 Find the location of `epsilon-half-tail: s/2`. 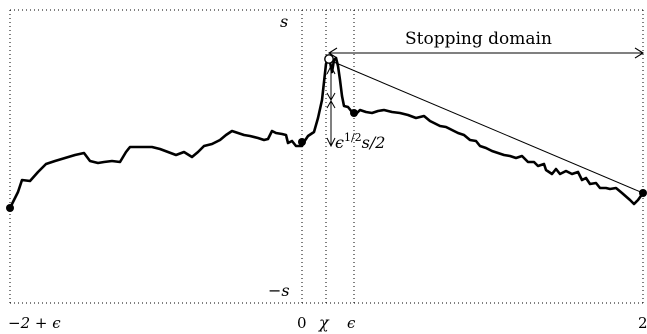

epsilon-half-tail: s/2 is located at coordinates (374, 142).